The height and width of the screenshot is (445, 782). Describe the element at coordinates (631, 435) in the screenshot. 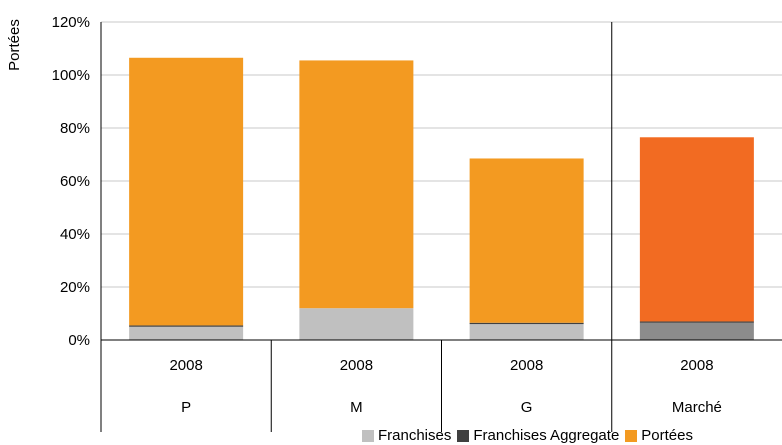

I see `legend-swatch-portees` at that location.